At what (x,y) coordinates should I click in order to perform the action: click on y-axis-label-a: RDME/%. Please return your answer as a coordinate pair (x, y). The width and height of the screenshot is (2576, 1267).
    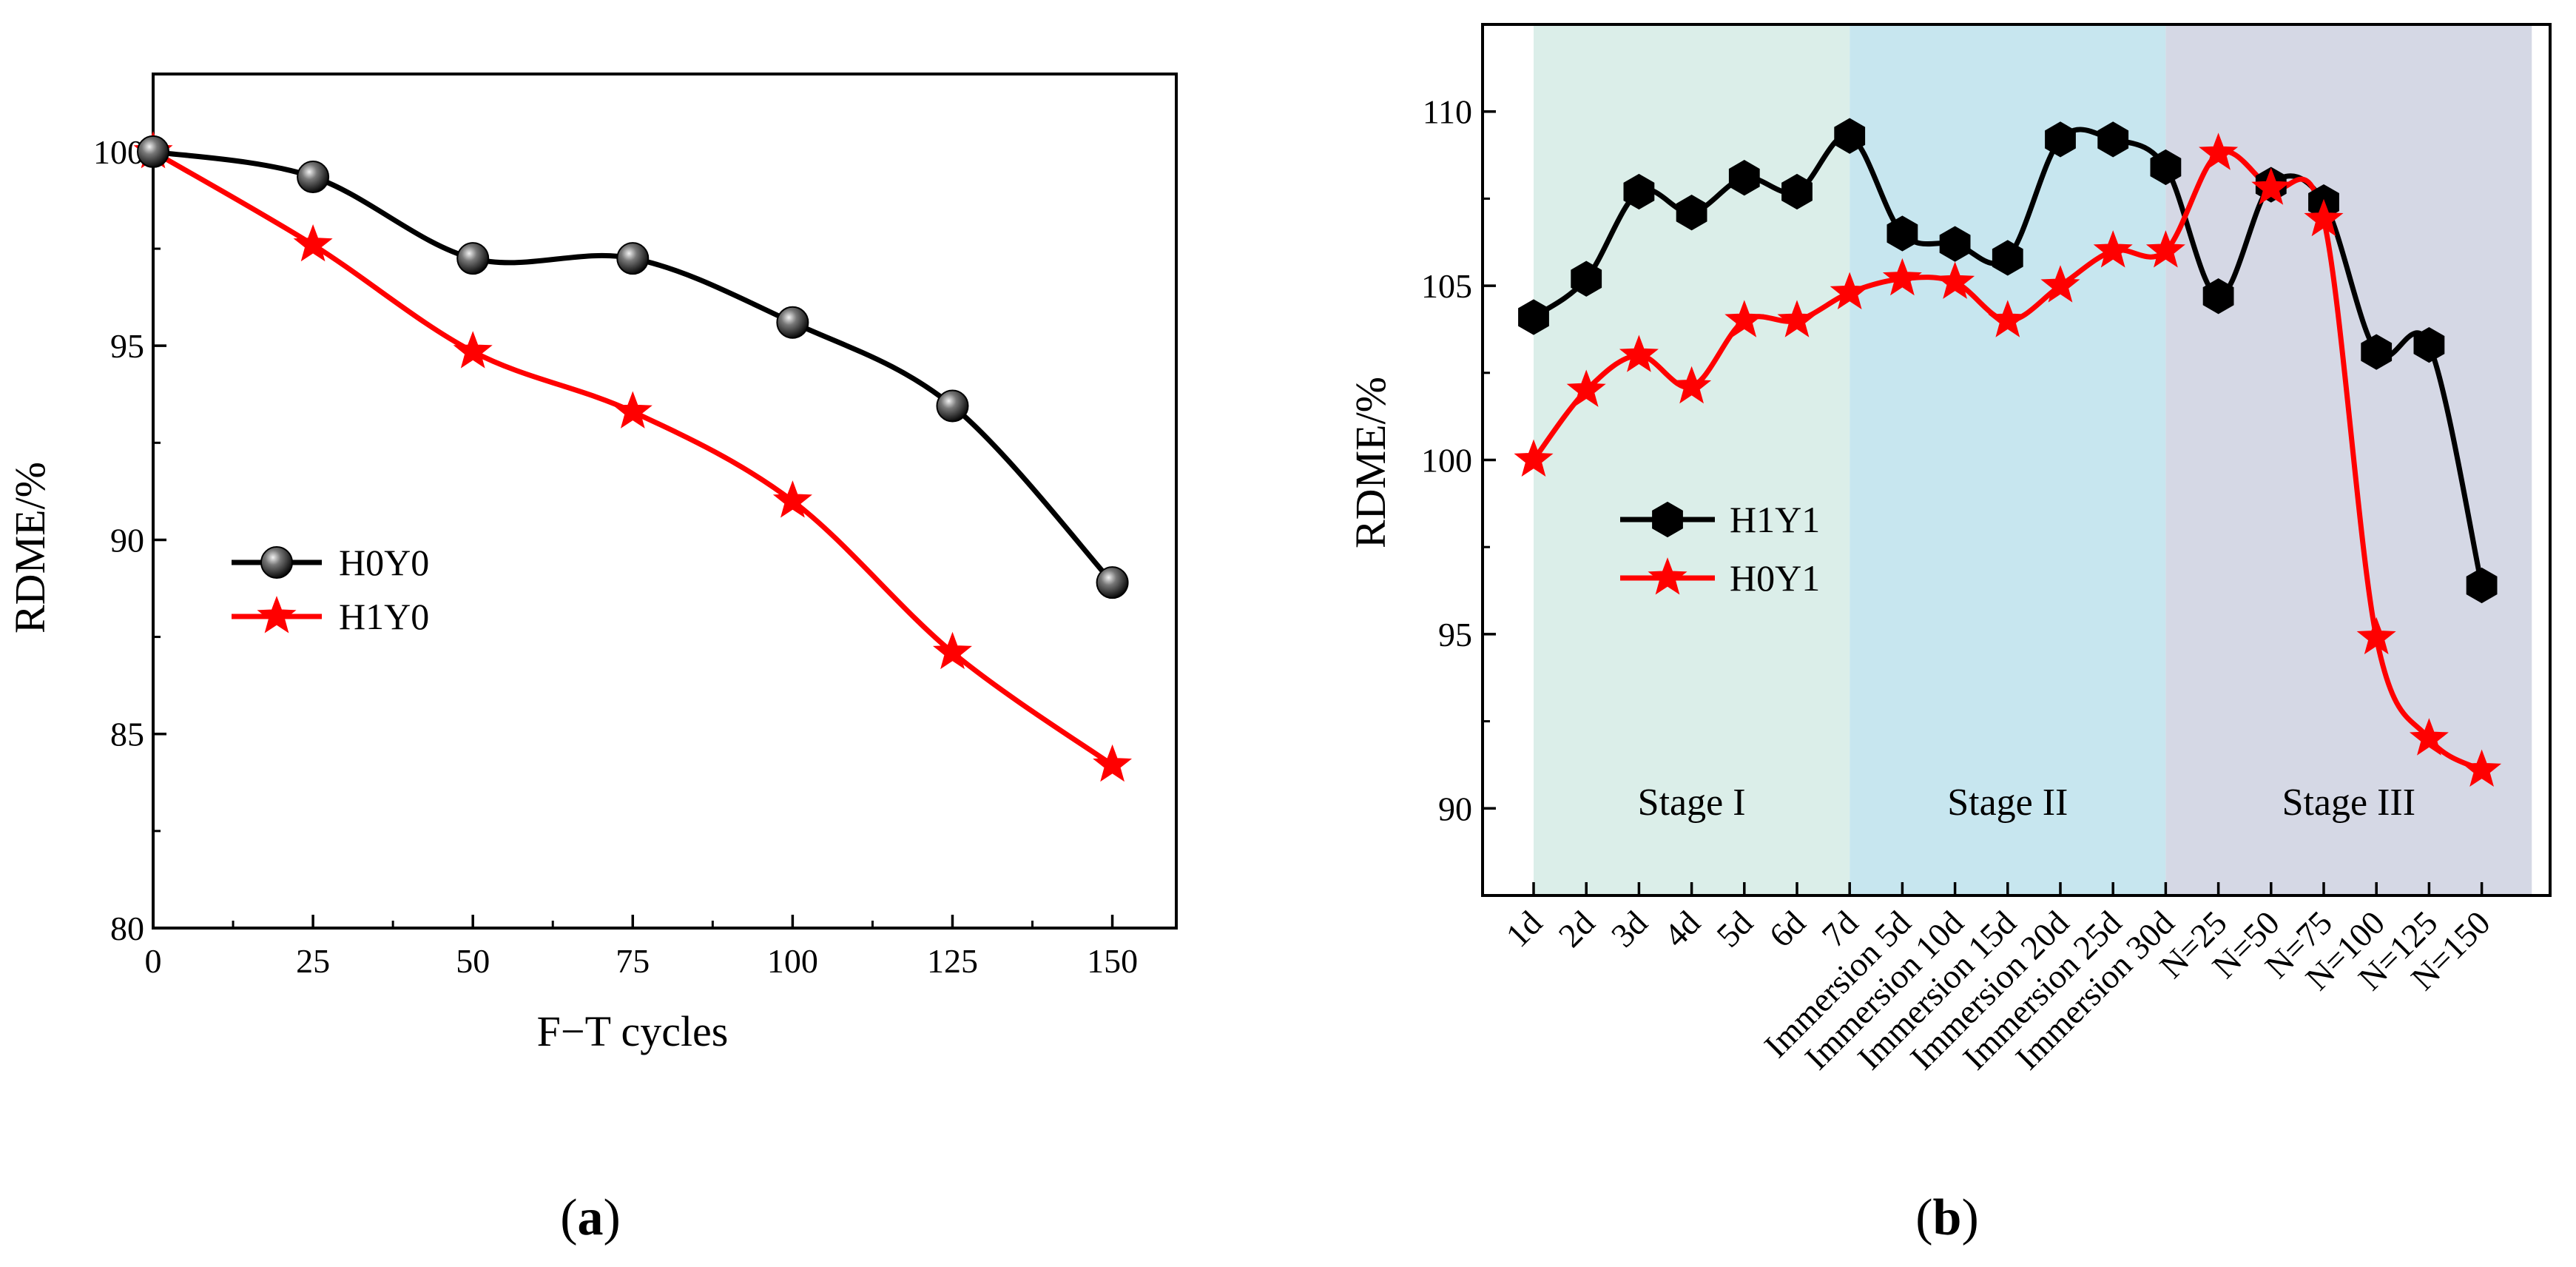
    Looking at the image, I should click on (30, 548).